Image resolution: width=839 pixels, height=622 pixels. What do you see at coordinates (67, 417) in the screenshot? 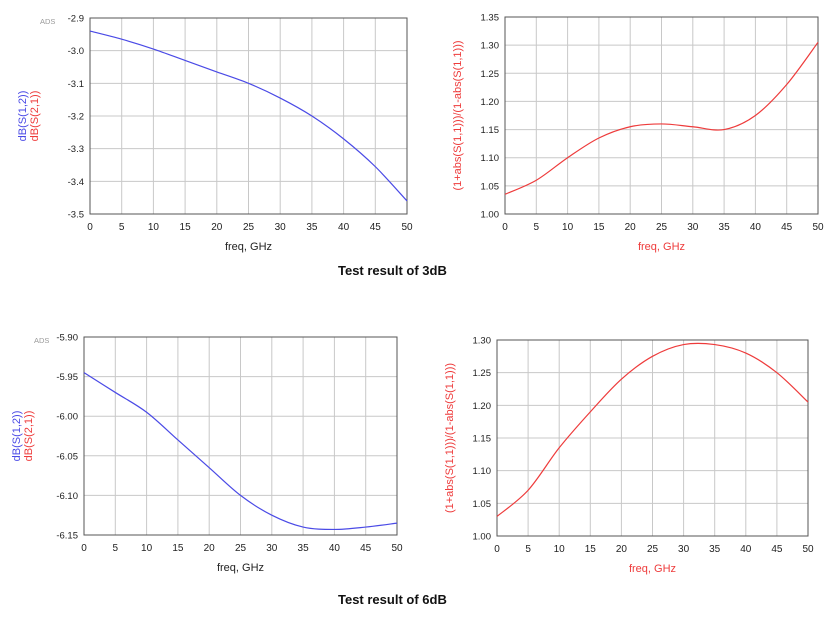
I see `y-tick-label: -6.00` at bounding box center [67, 417].